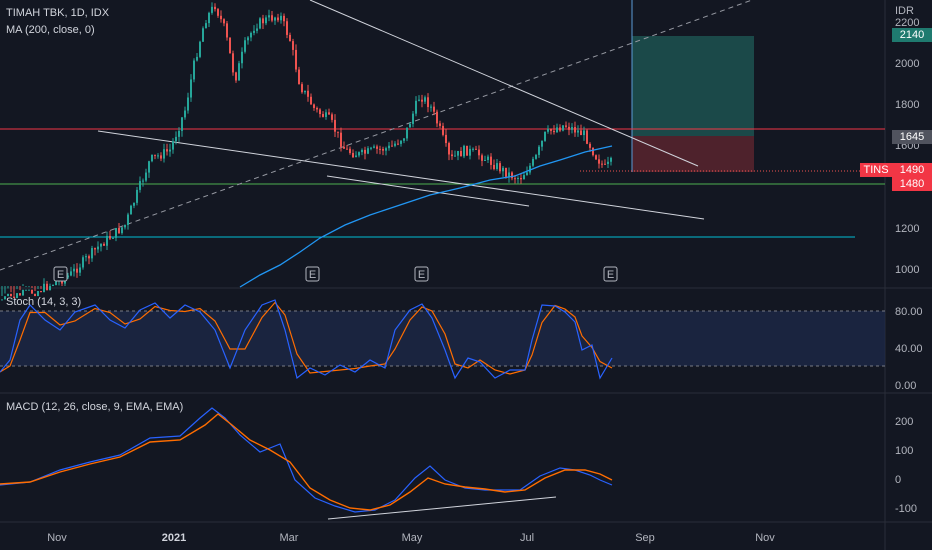 Image resolution: width=932 pixels, height=550 pixels. What do you see at coordinates (50, 30) in the screenshot?
I see `ma-legend: MA (200, close, 0)` at bounding box center [50, 30].